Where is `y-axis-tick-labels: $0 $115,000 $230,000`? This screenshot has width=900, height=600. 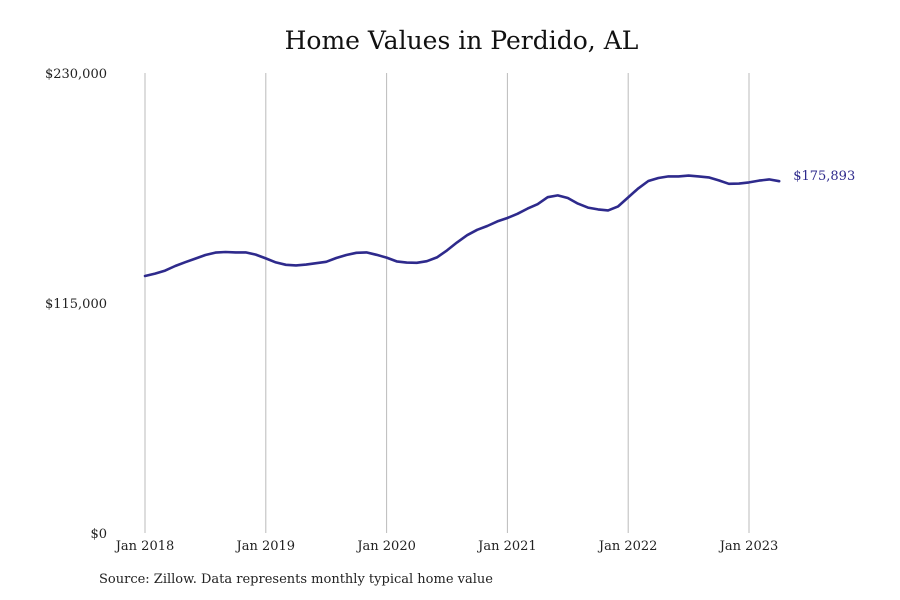
y-axis-tick-labels: $0 $115,000 $230,000 is located at coordinates (76, 304).